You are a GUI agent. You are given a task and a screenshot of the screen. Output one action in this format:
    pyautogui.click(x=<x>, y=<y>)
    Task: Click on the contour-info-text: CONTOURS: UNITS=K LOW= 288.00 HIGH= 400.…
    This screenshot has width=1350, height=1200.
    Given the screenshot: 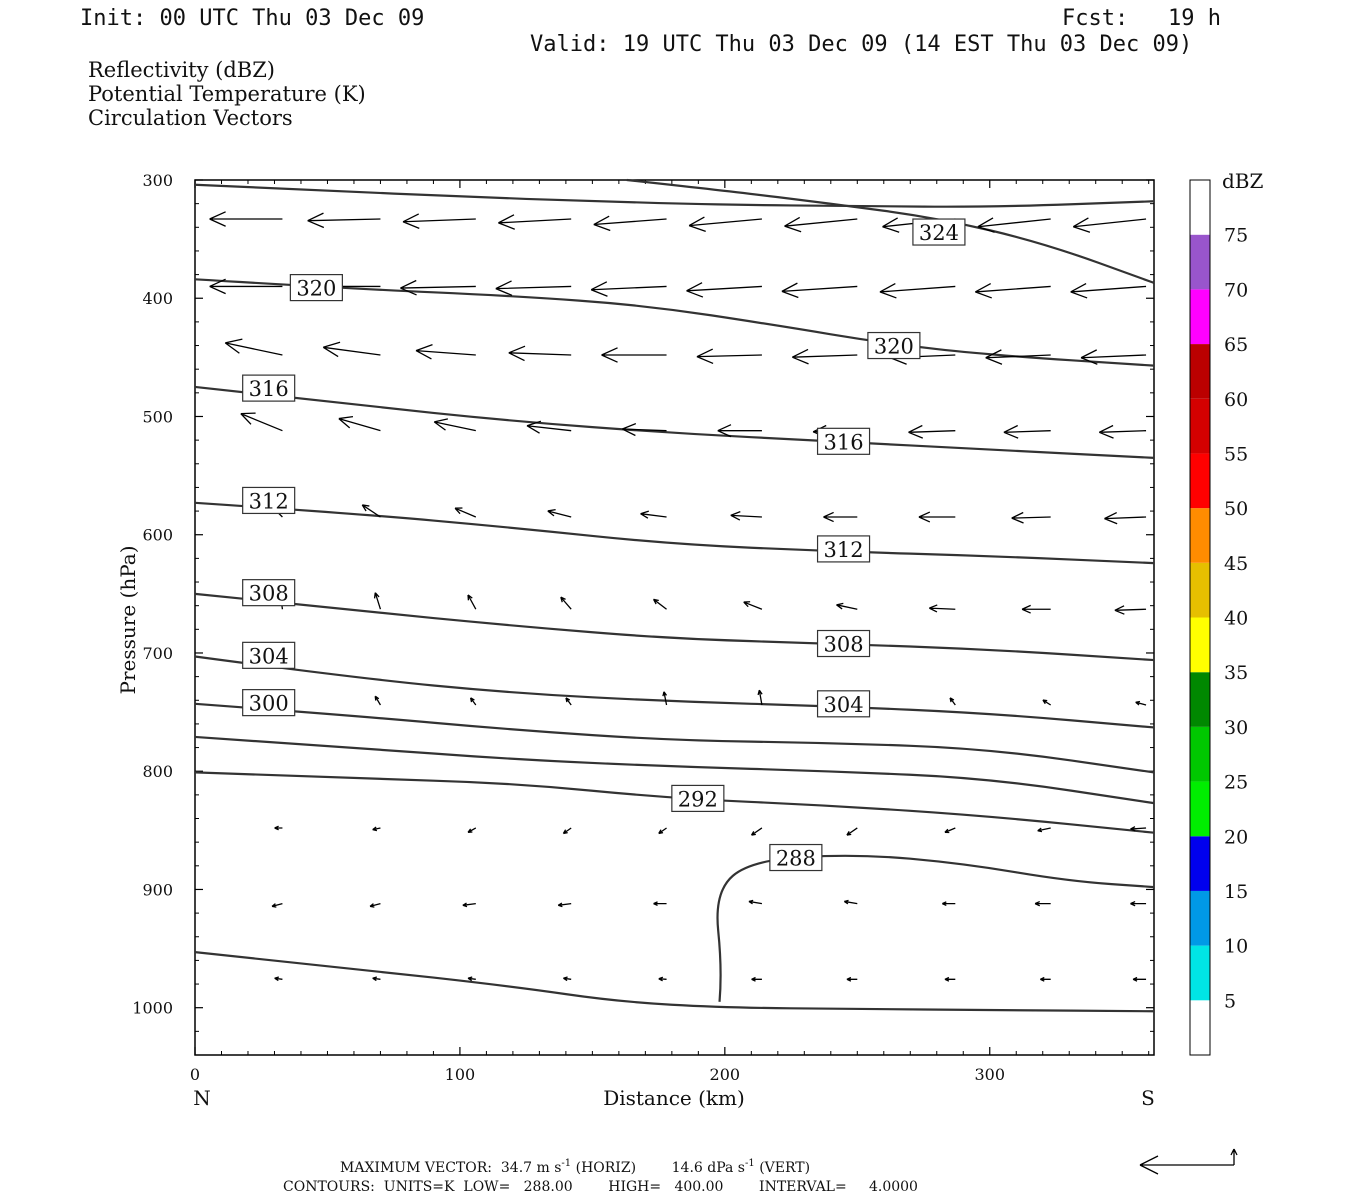 What is the action you would take?
    pyautogui.click(x=600, y=1187)
    